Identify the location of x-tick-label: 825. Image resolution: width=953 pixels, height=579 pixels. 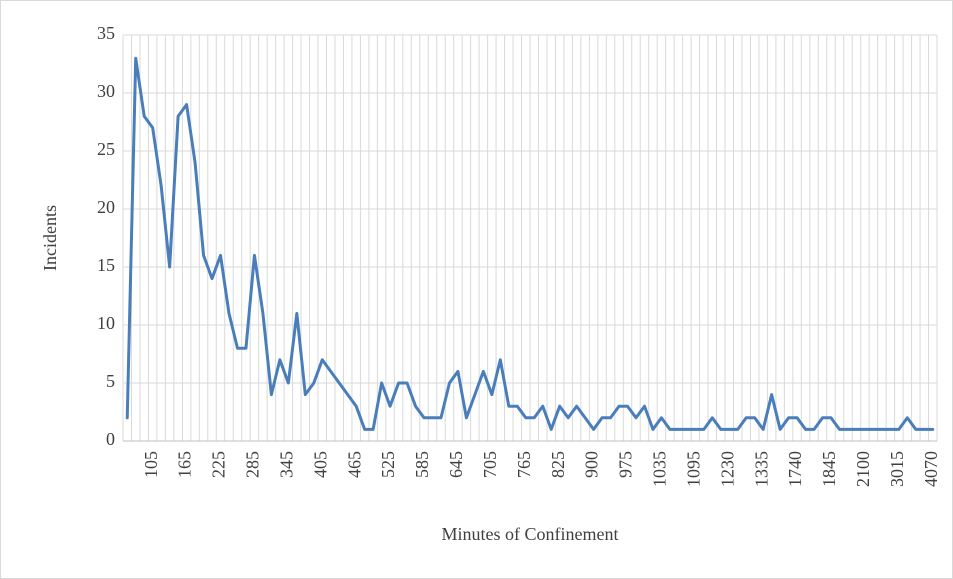
(558, 464).